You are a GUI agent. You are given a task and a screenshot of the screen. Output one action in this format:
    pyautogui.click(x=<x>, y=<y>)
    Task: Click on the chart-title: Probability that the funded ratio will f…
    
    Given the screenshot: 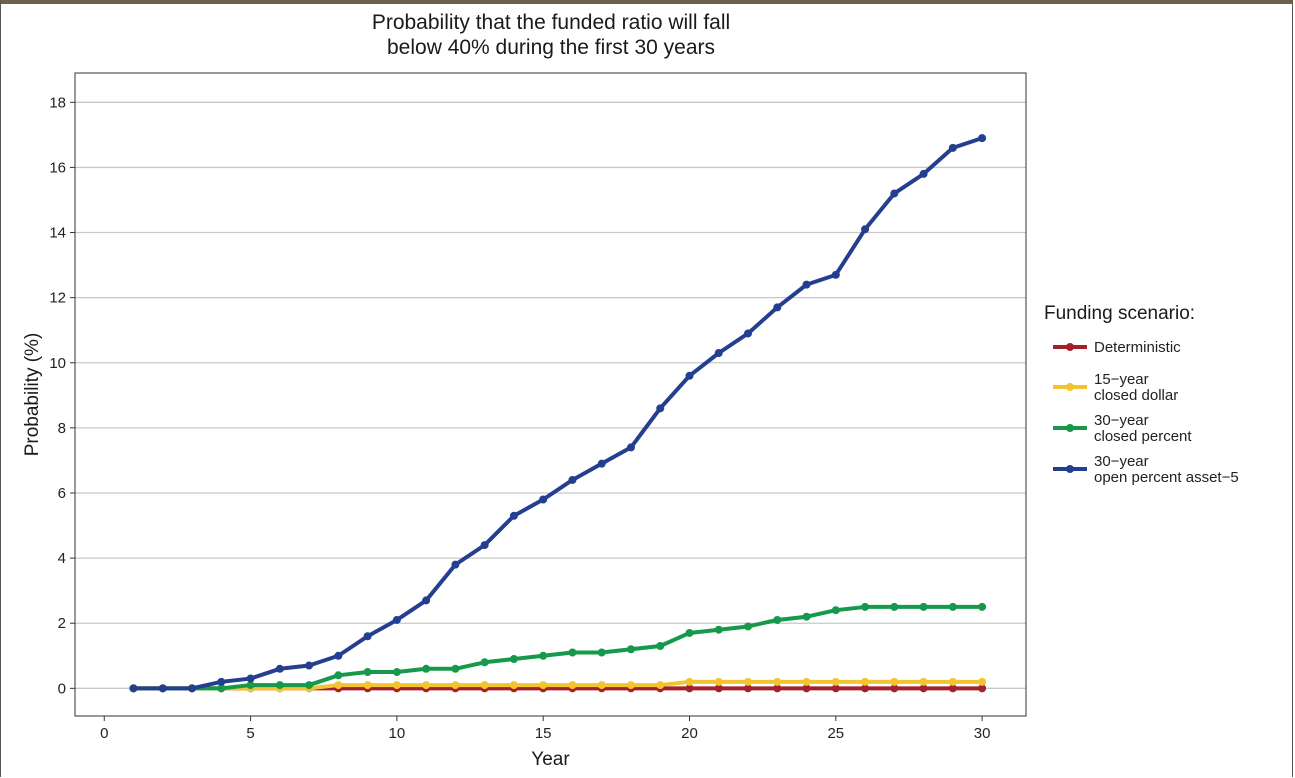 What is the action you would take?
    pyautogui.click(x=551, y=35)
    